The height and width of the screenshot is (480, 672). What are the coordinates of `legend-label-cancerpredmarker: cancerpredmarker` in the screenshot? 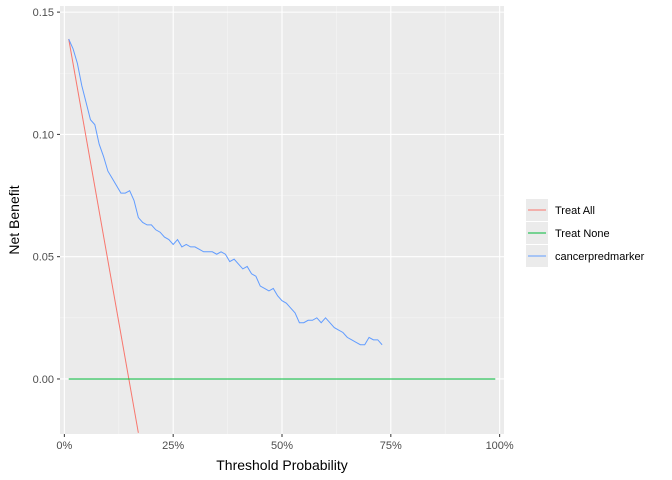 It's located at (600, 257).